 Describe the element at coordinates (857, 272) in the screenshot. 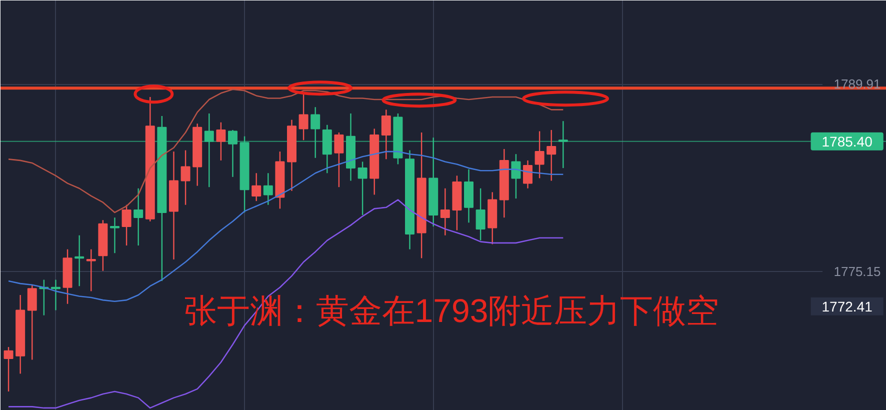

I see `y-tick-label: 1775.15` at that location.